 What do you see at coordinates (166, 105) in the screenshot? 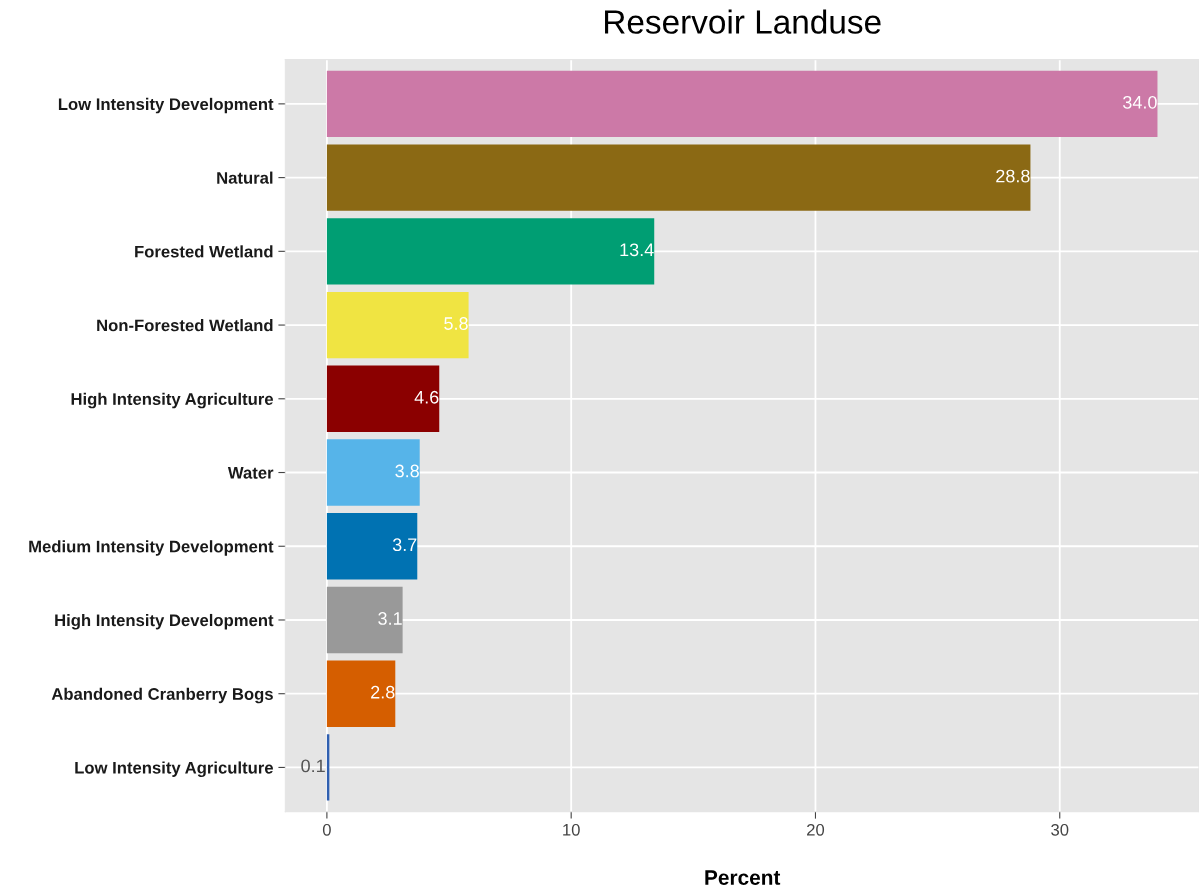
I see `y-tick-label: Low Intensity Development` at bounding box center [166, 105].